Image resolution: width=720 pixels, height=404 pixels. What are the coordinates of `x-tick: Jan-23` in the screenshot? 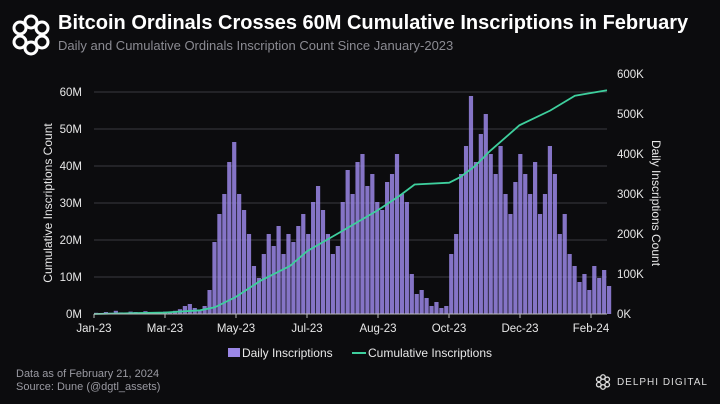 It's located at (93, 329).